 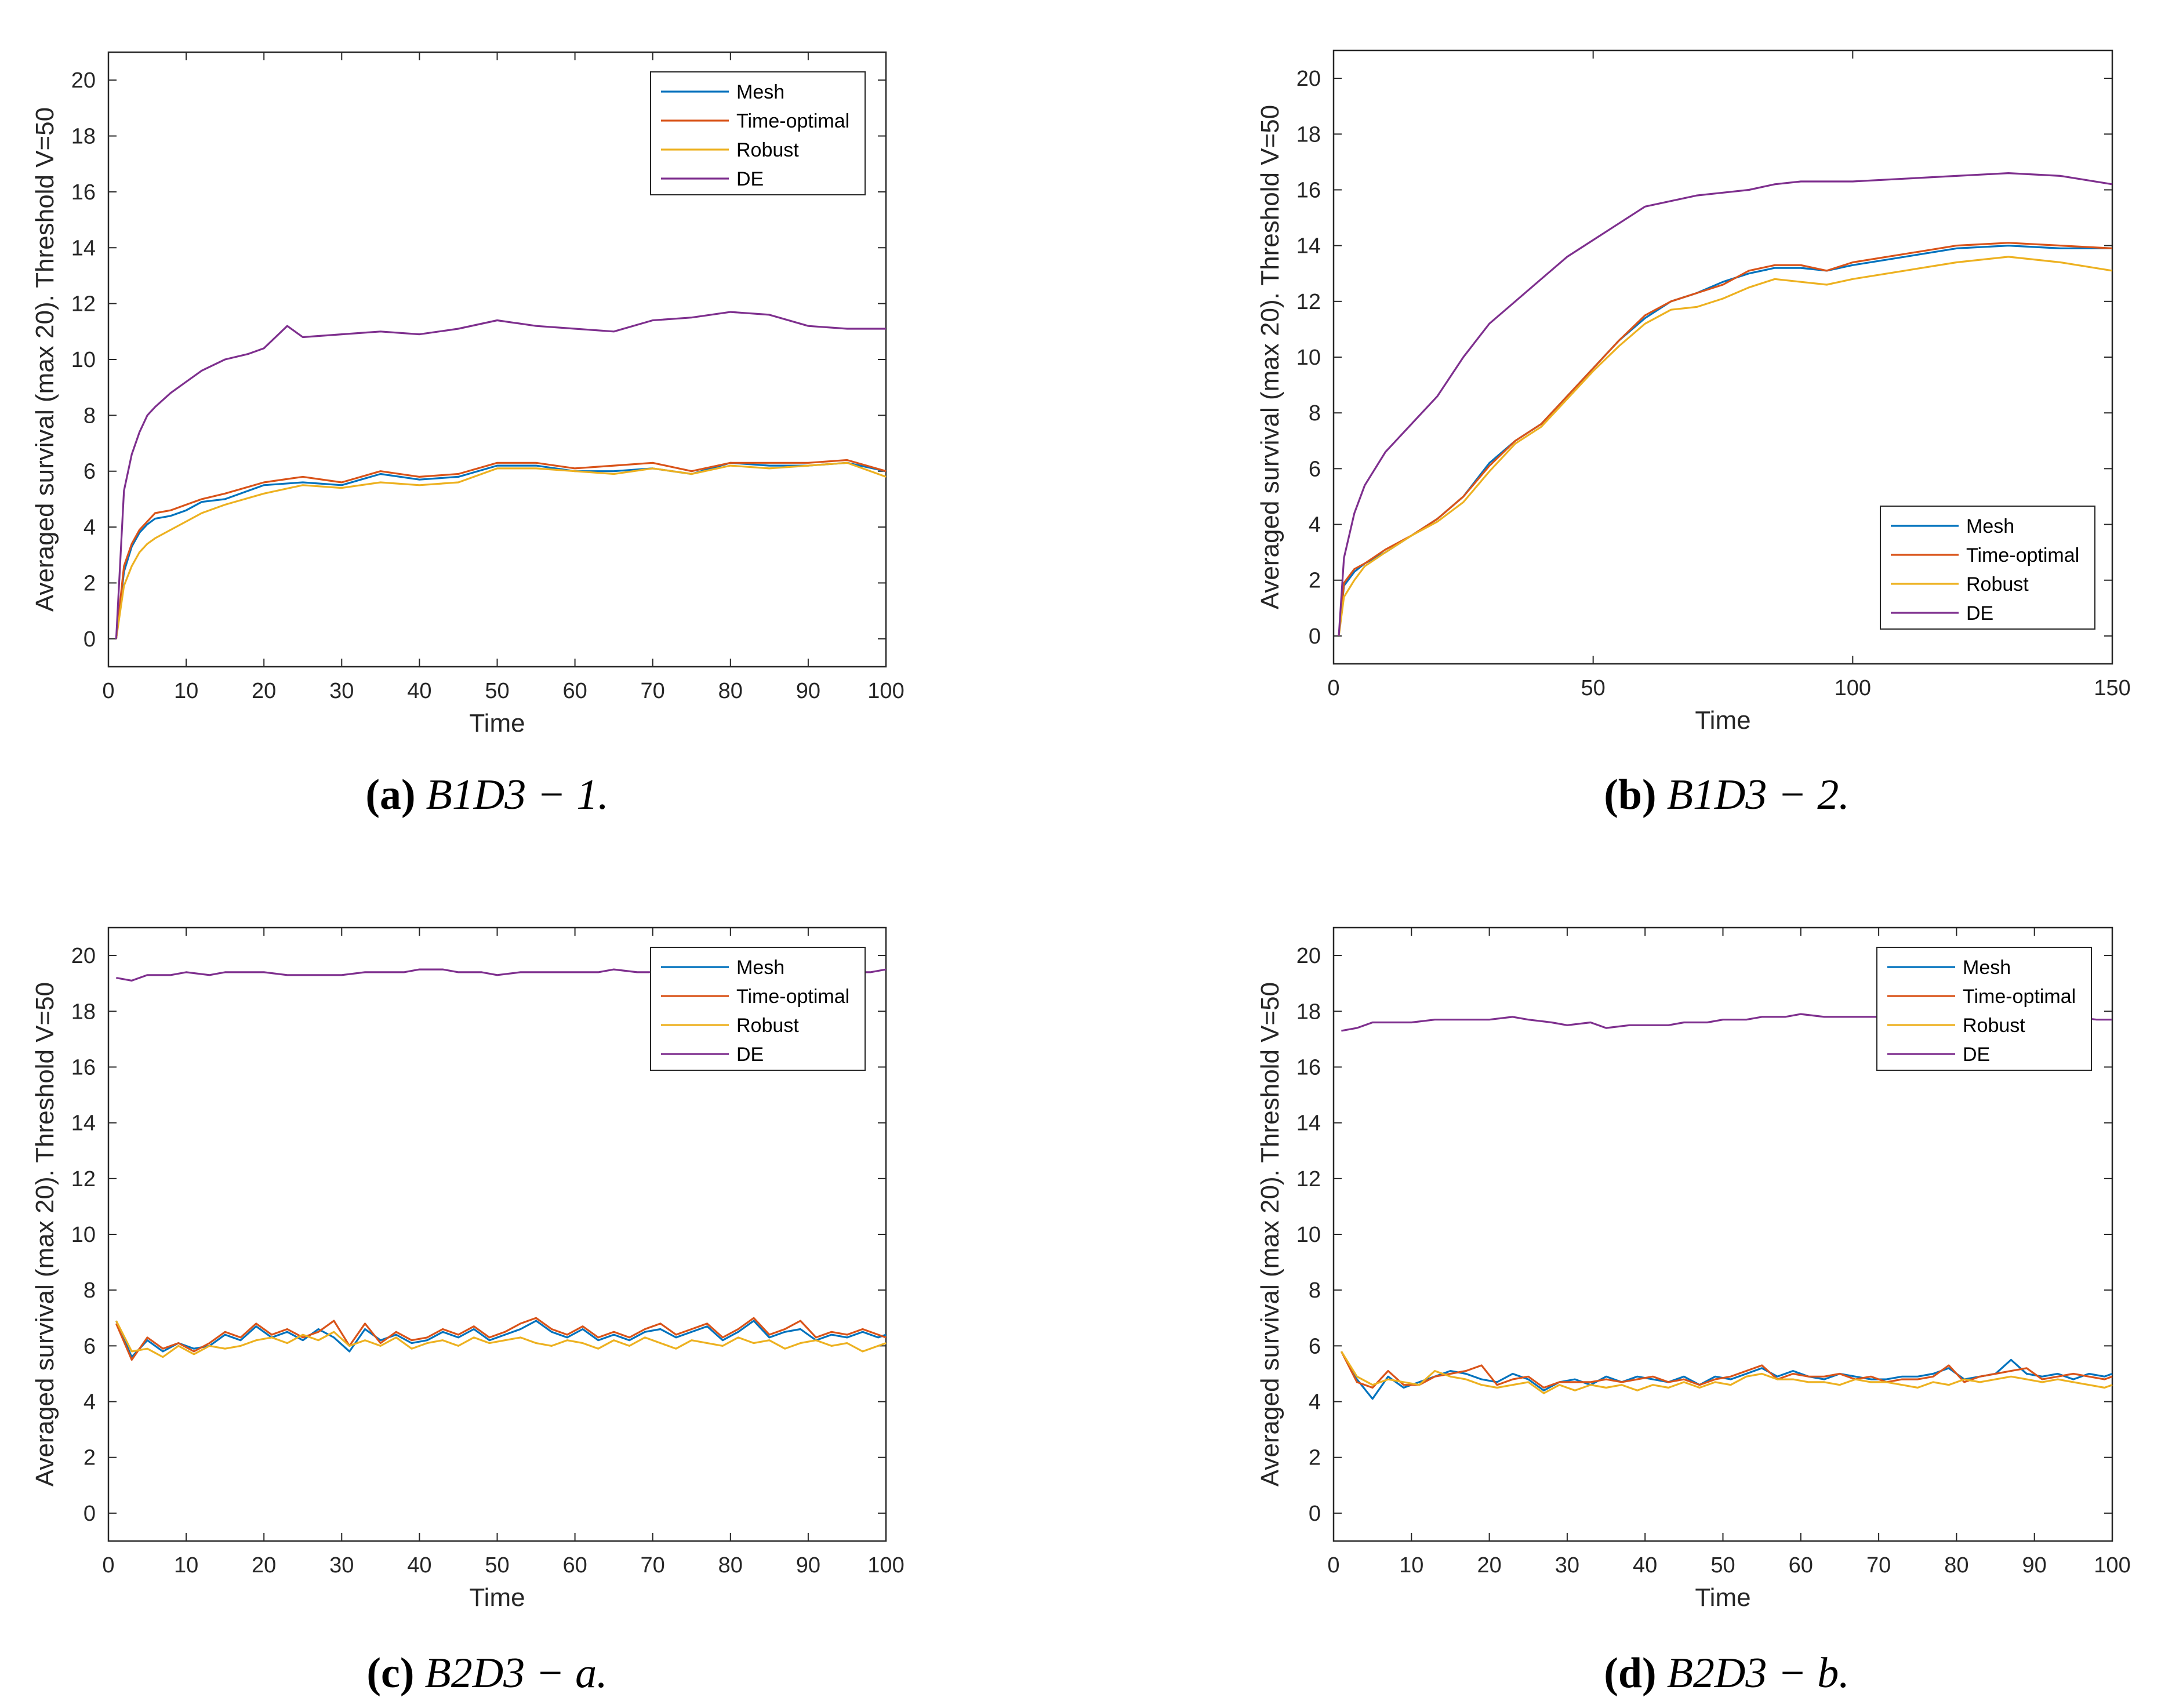 What do you see at coordinates (517, 795) in the screenshot?
I see `caption-text: B1D3 − 1.` at bounding box center [517, 795].